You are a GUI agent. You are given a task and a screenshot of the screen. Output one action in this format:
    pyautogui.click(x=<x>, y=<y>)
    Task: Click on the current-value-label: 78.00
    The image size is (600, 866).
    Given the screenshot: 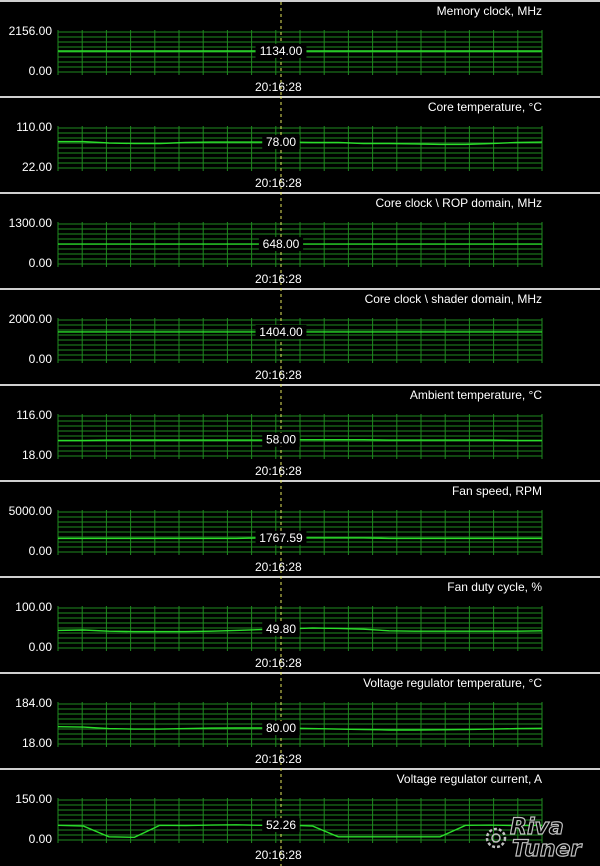 What is the action you would take?
    pyautogui.click(x=281, y=142)
    